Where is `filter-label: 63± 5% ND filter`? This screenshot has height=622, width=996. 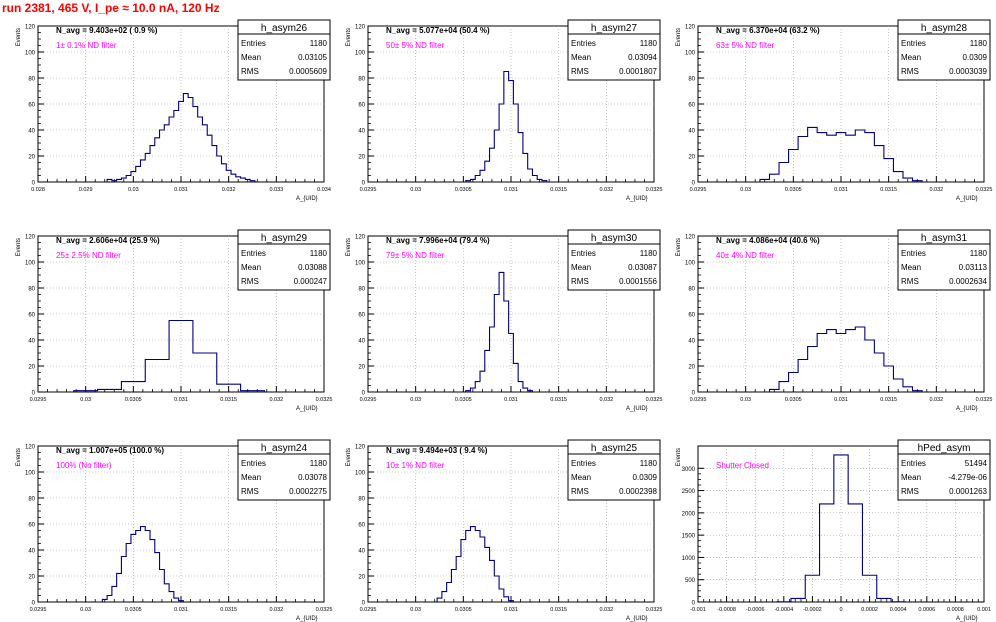 filter-label: 63± 5% ND filter is located at coordinates (745, 45).